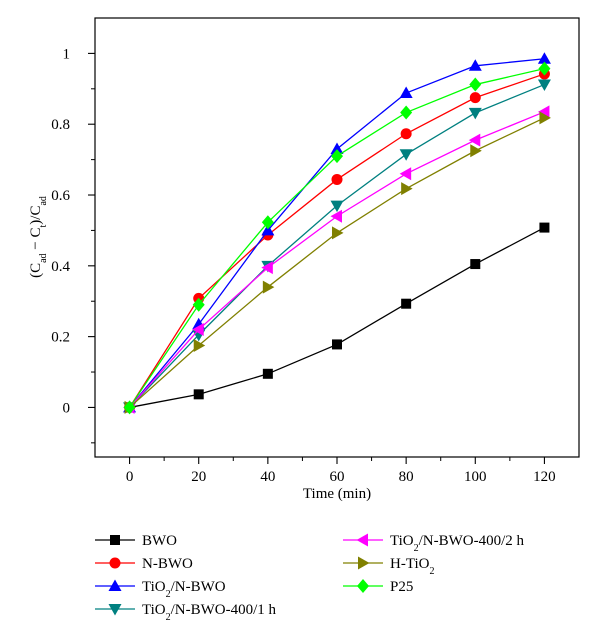  What do you see at coordinates (337, 494) in the screenshot?
I see `x-axis-label: Time (min)` at bounding box center [337, 494].